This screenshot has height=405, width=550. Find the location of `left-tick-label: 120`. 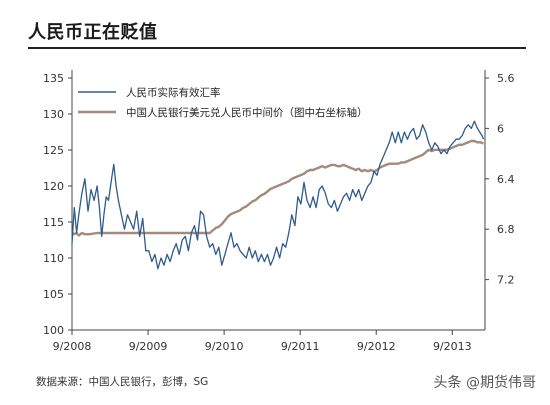

left-tick-label: 120 is located at coordinates (53, 186).